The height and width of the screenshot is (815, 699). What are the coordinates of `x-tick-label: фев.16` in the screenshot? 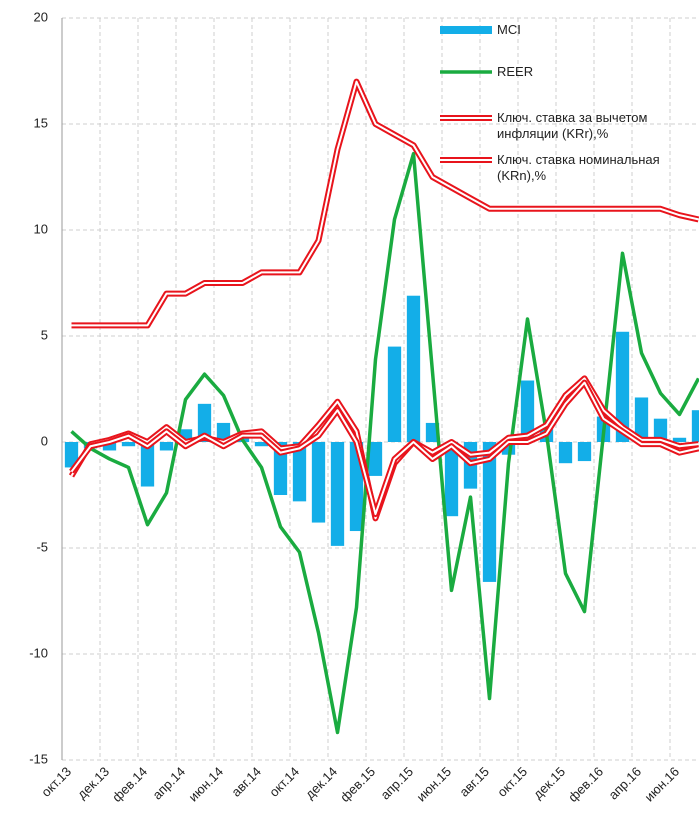 It's located at (585, 784).